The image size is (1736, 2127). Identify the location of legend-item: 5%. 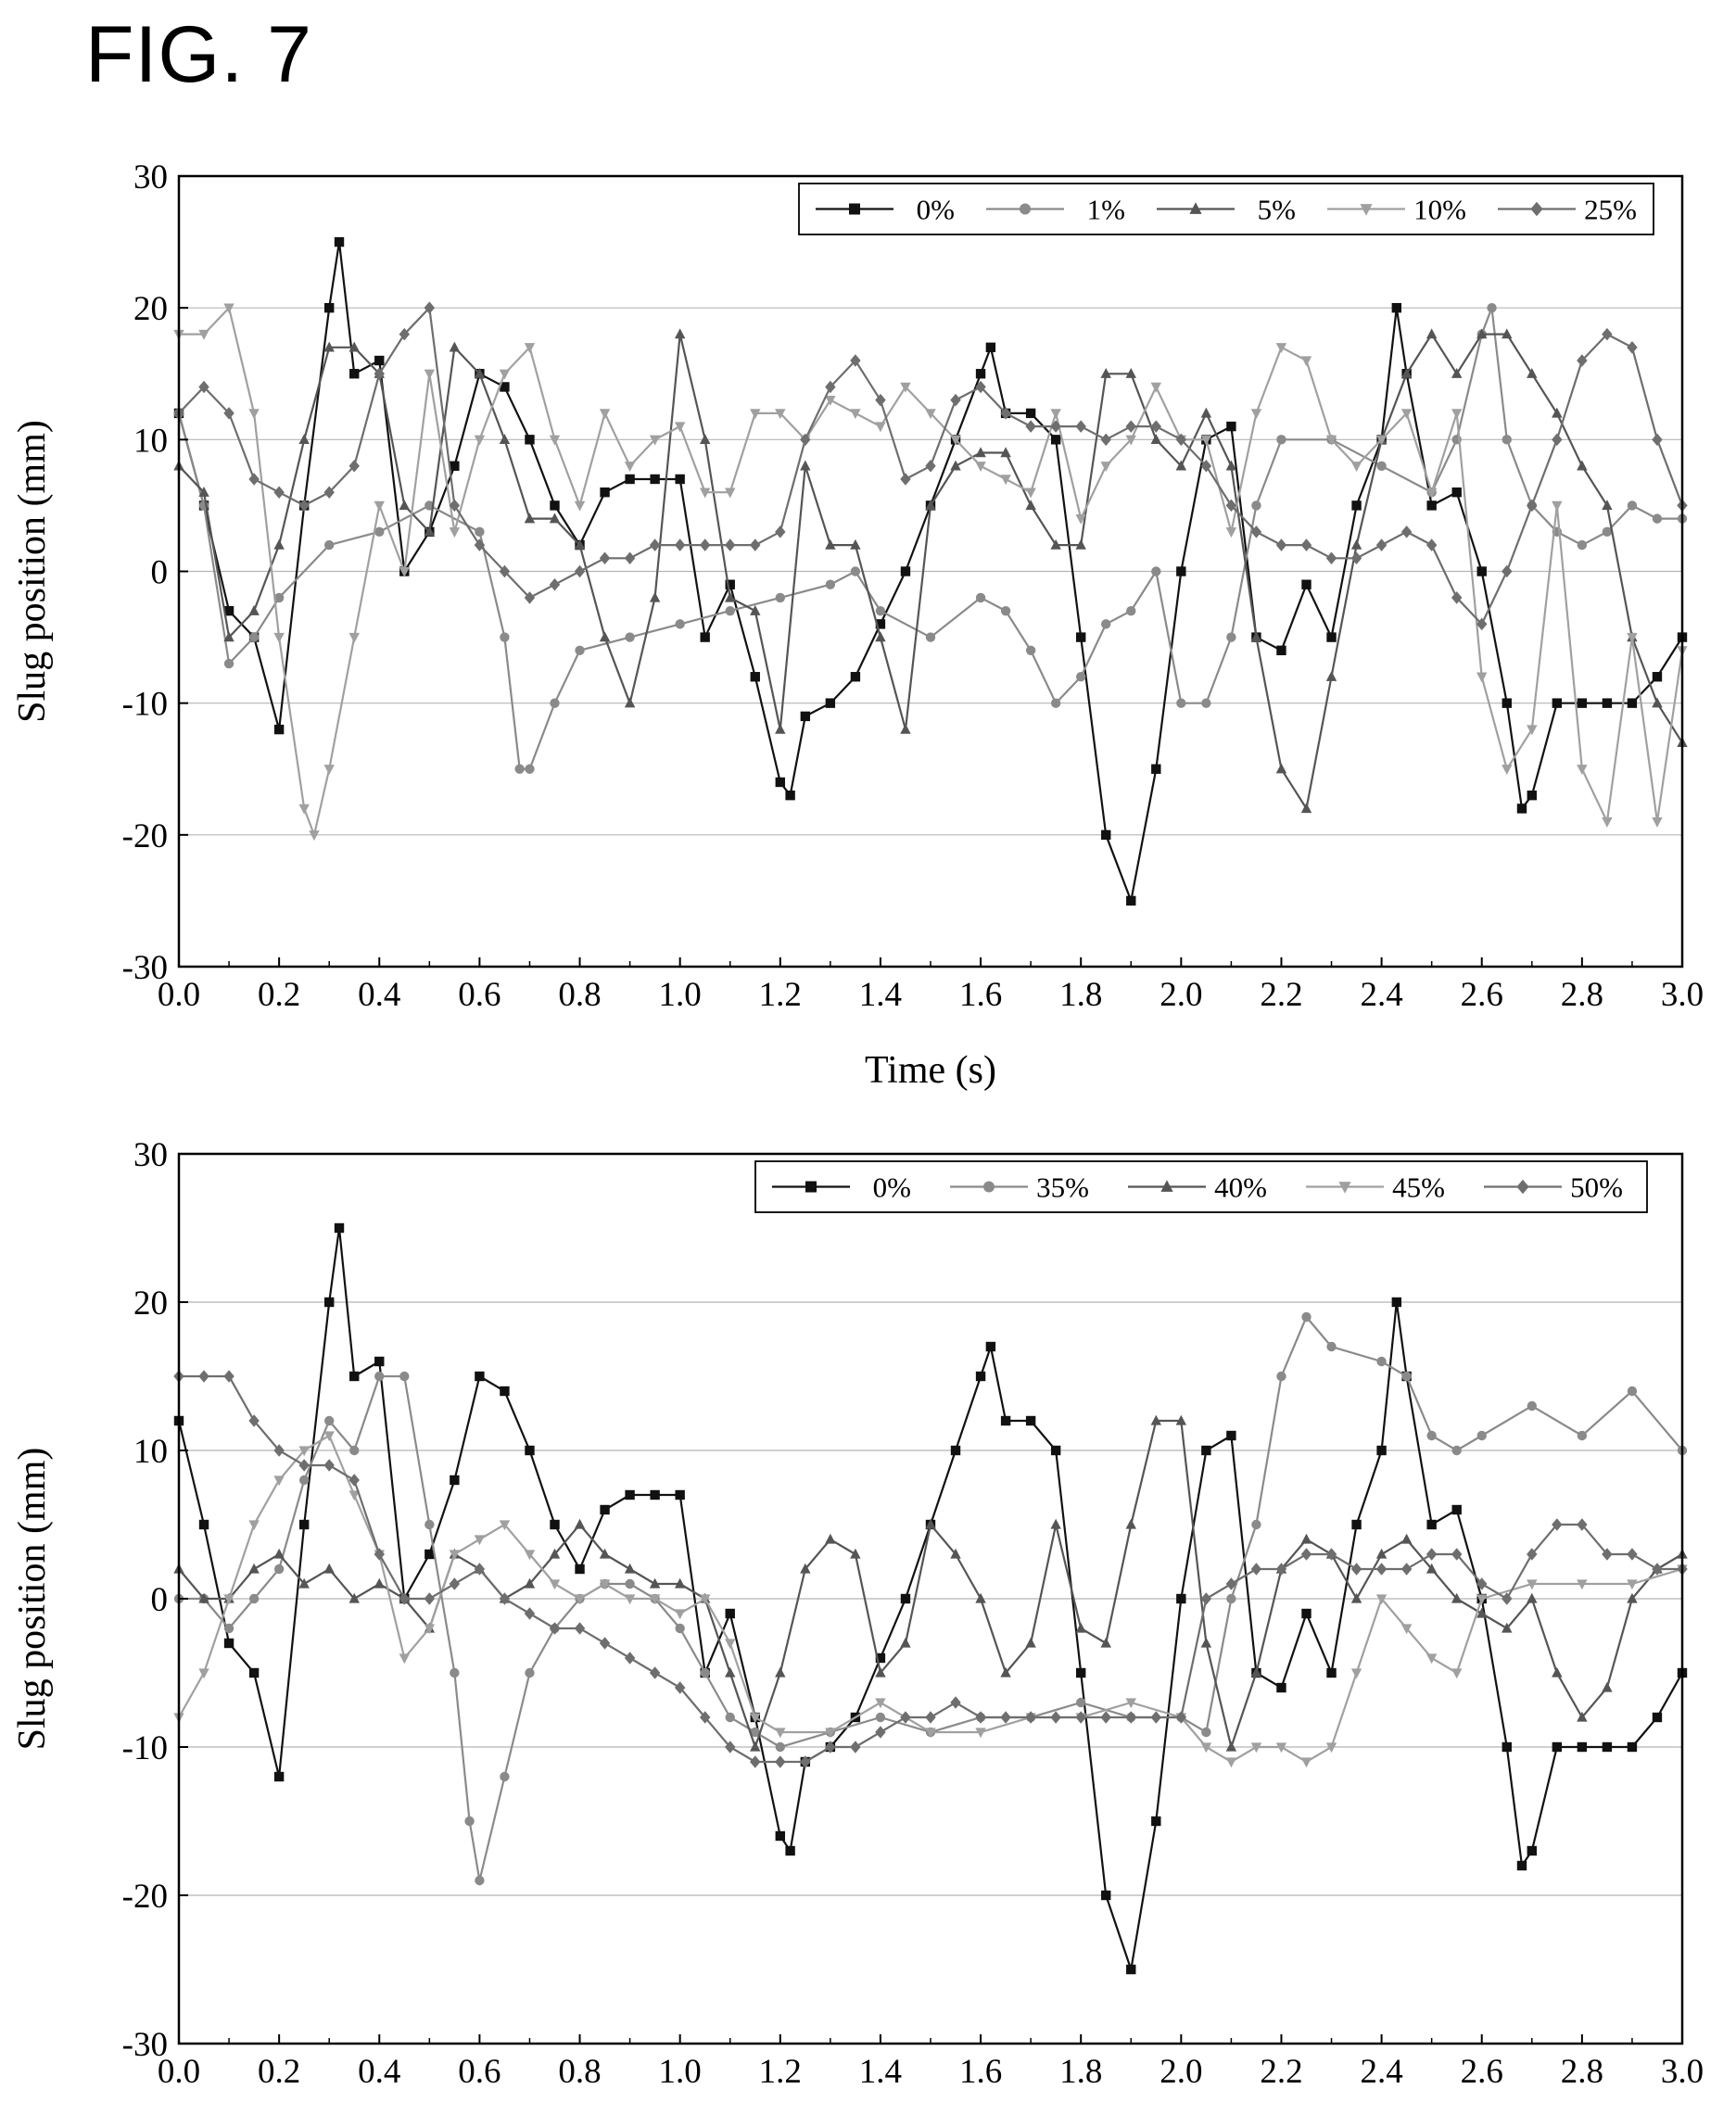
(1226, 210).